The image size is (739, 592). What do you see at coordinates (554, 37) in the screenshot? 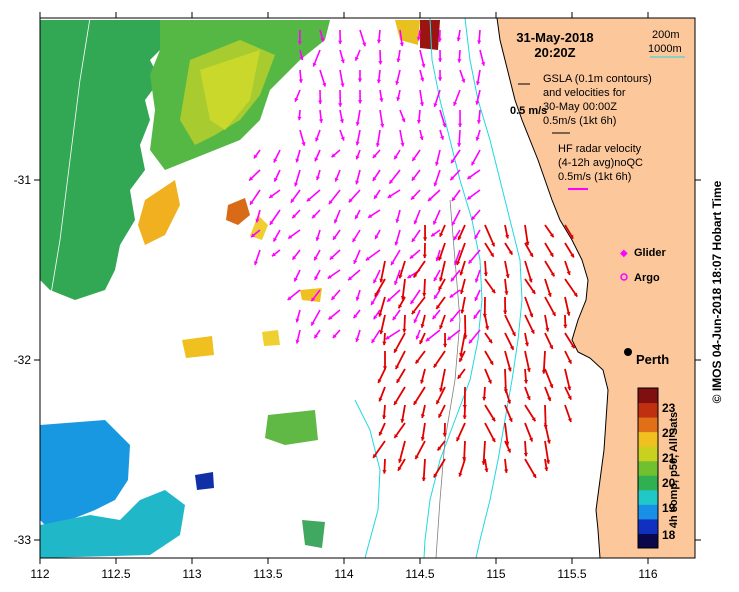
I see `title-date: 31-May-2018` at bounding box center [554, 37].